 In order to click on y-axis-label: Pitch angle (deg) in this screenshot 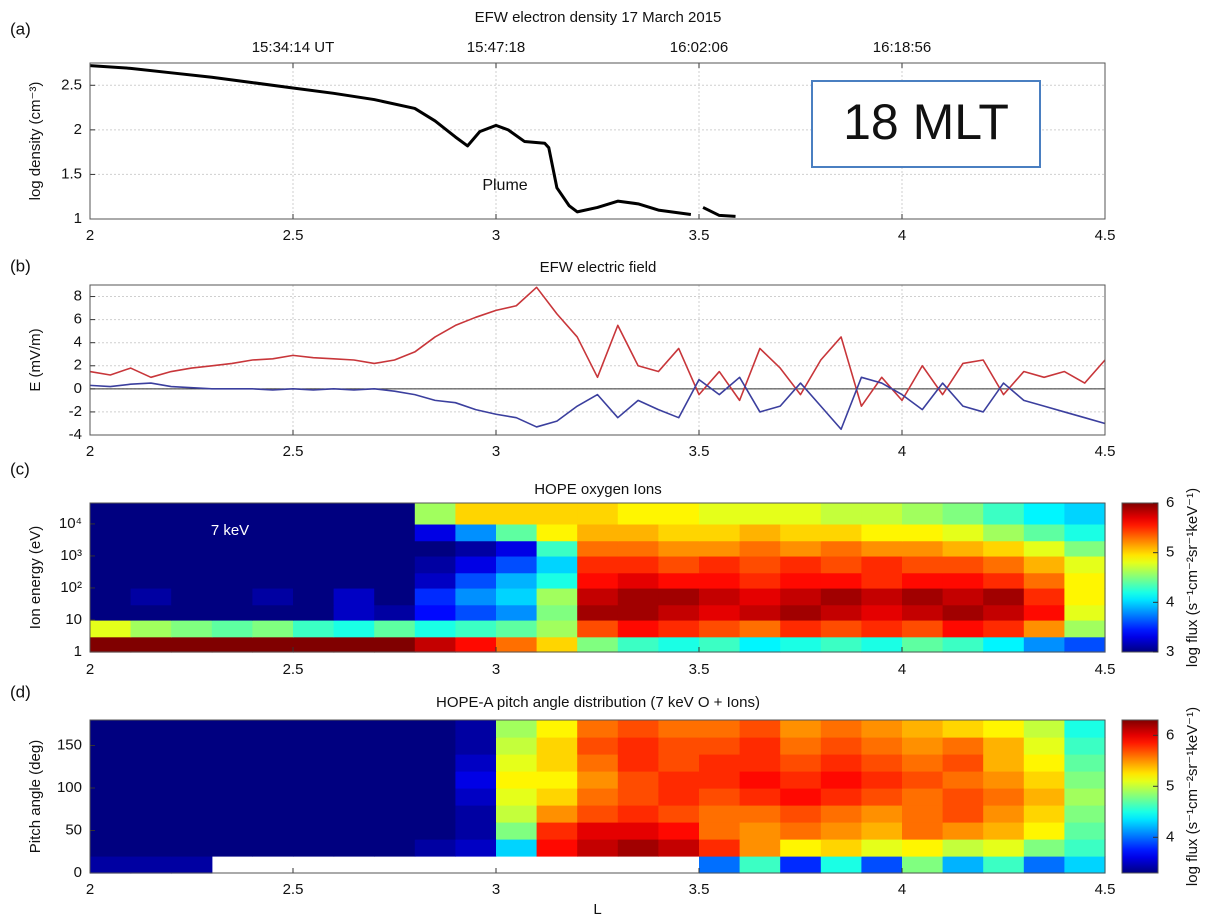, I will do `click(35, 796)`.